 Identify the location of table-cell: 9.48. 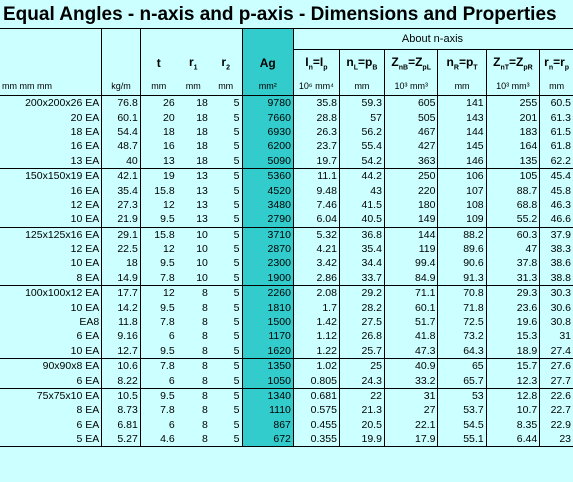
(316, 190).